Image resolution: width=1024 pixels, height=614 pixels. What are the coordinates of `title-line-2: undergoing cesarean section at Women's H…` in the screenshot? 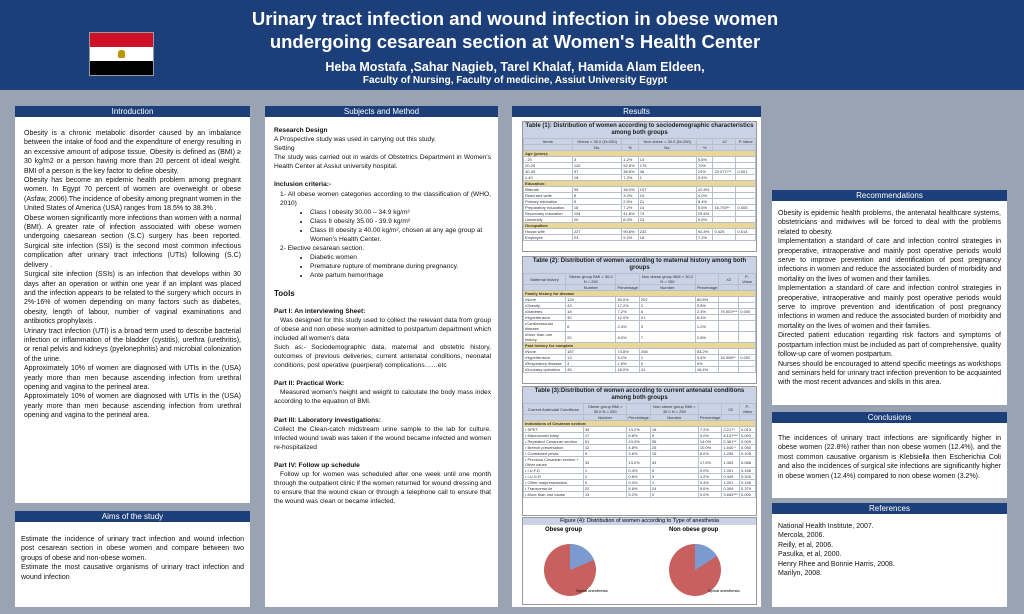 It's located at (515, 41).